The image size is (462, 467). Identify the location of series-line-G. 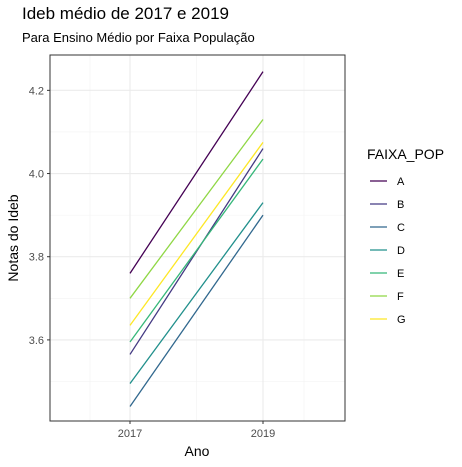
(196, 233).